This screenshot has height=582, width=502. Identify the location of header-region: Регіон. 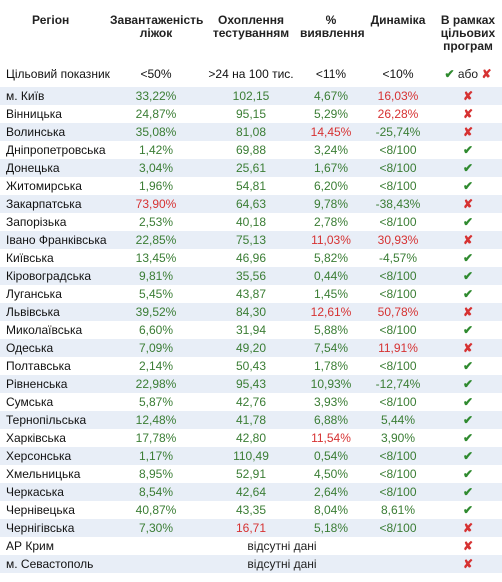
(51, 20).